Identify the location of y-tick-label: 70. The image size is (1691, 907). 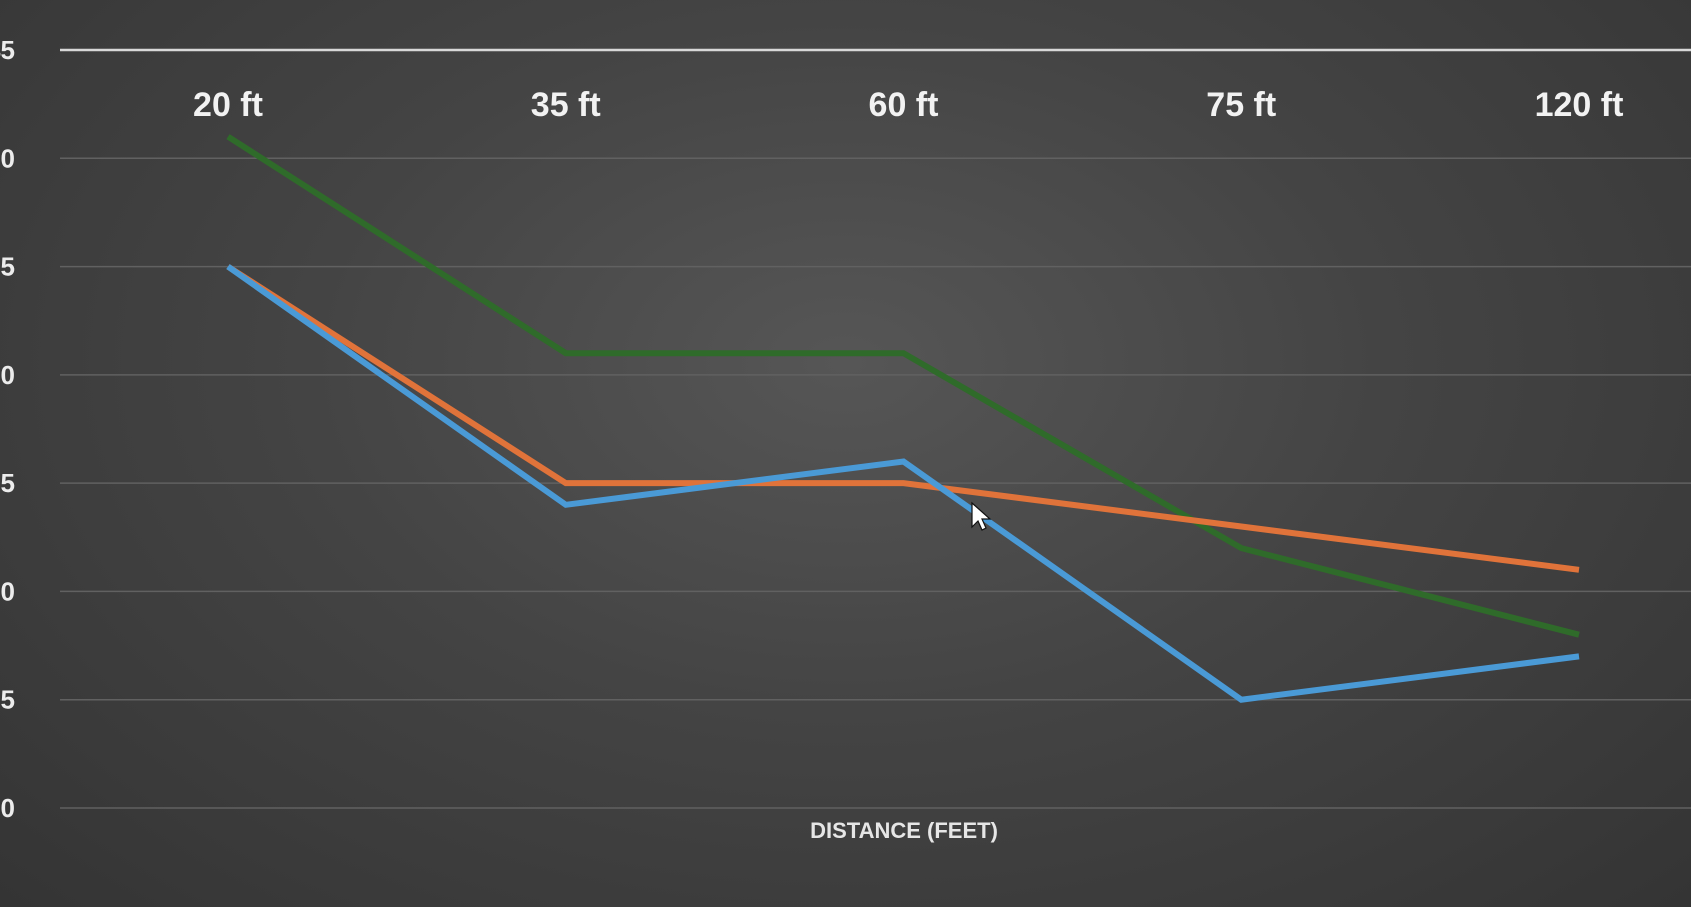
(7, 591).